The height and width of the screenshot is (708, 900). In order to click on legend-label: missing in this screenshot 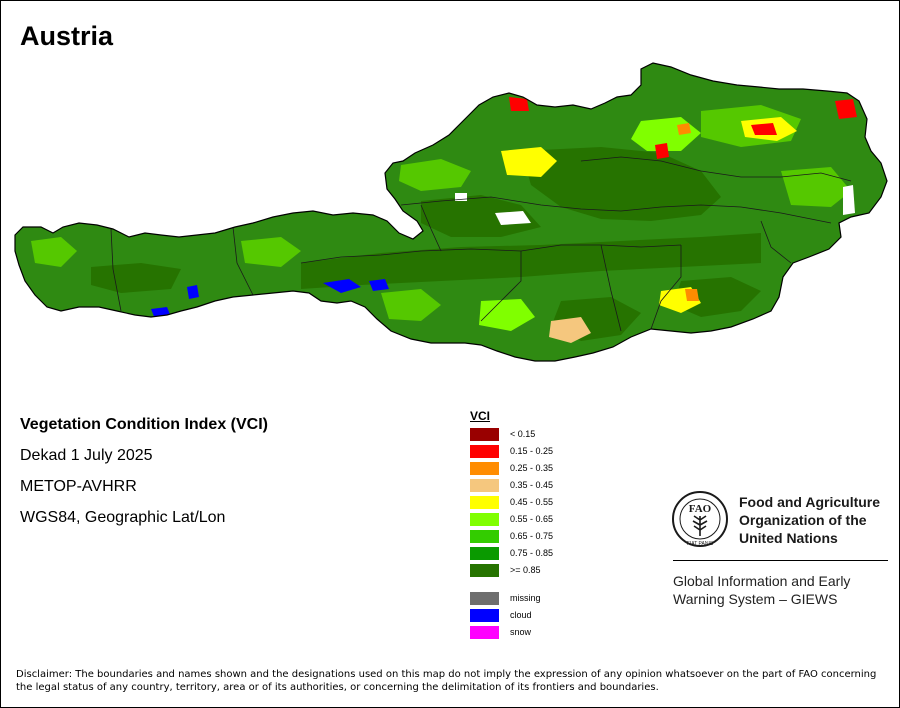, I will do `click(525, 598)`.